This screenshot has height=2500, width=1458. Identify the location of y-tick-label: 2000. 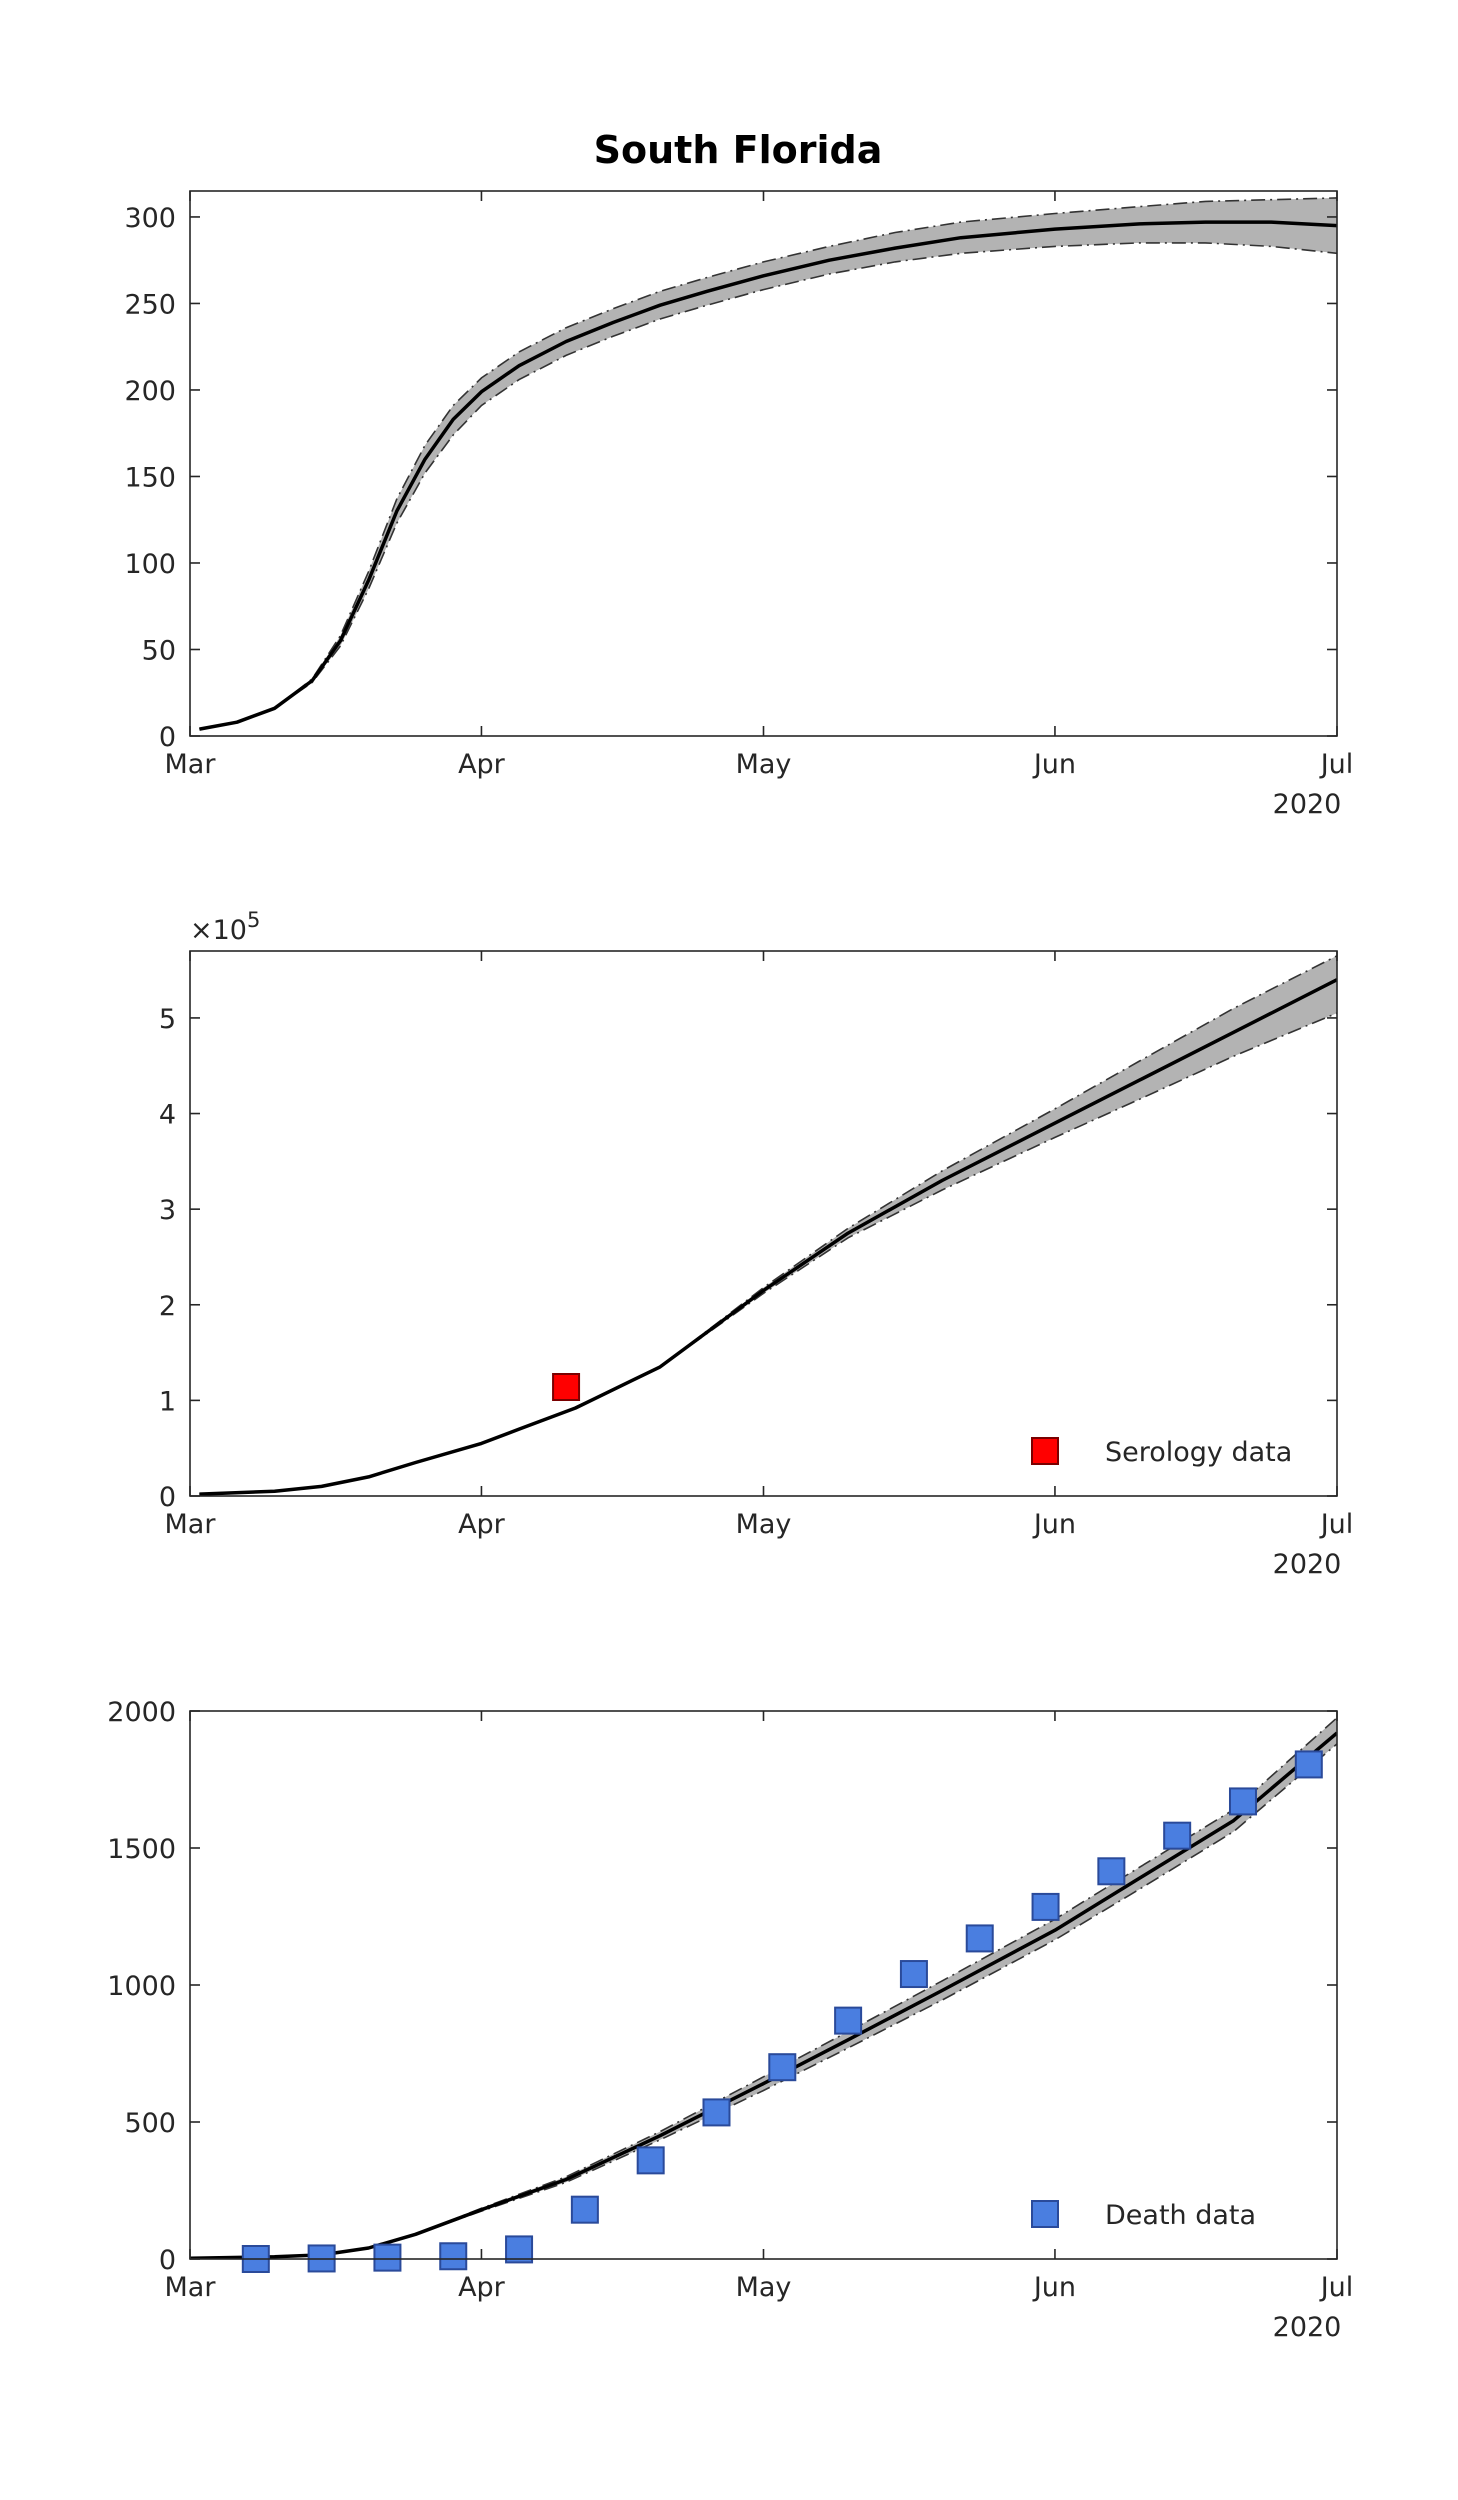
(141, 1712).